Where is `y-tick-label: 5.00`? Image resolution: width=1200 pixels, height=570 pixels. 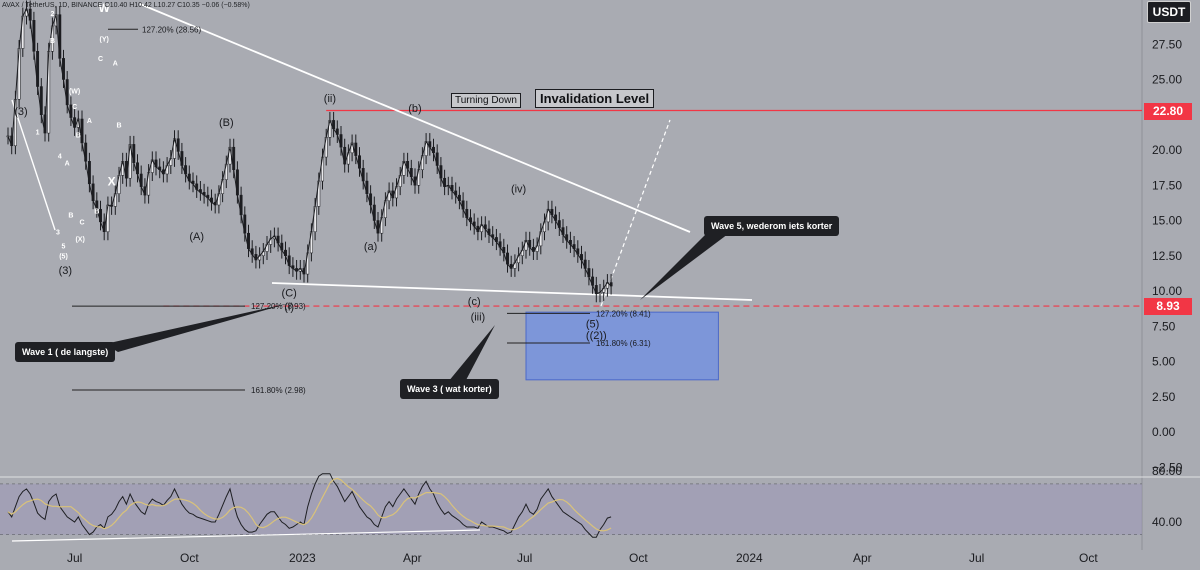 y-tick-label: 5.00 is located at coordinates (1164, 362).